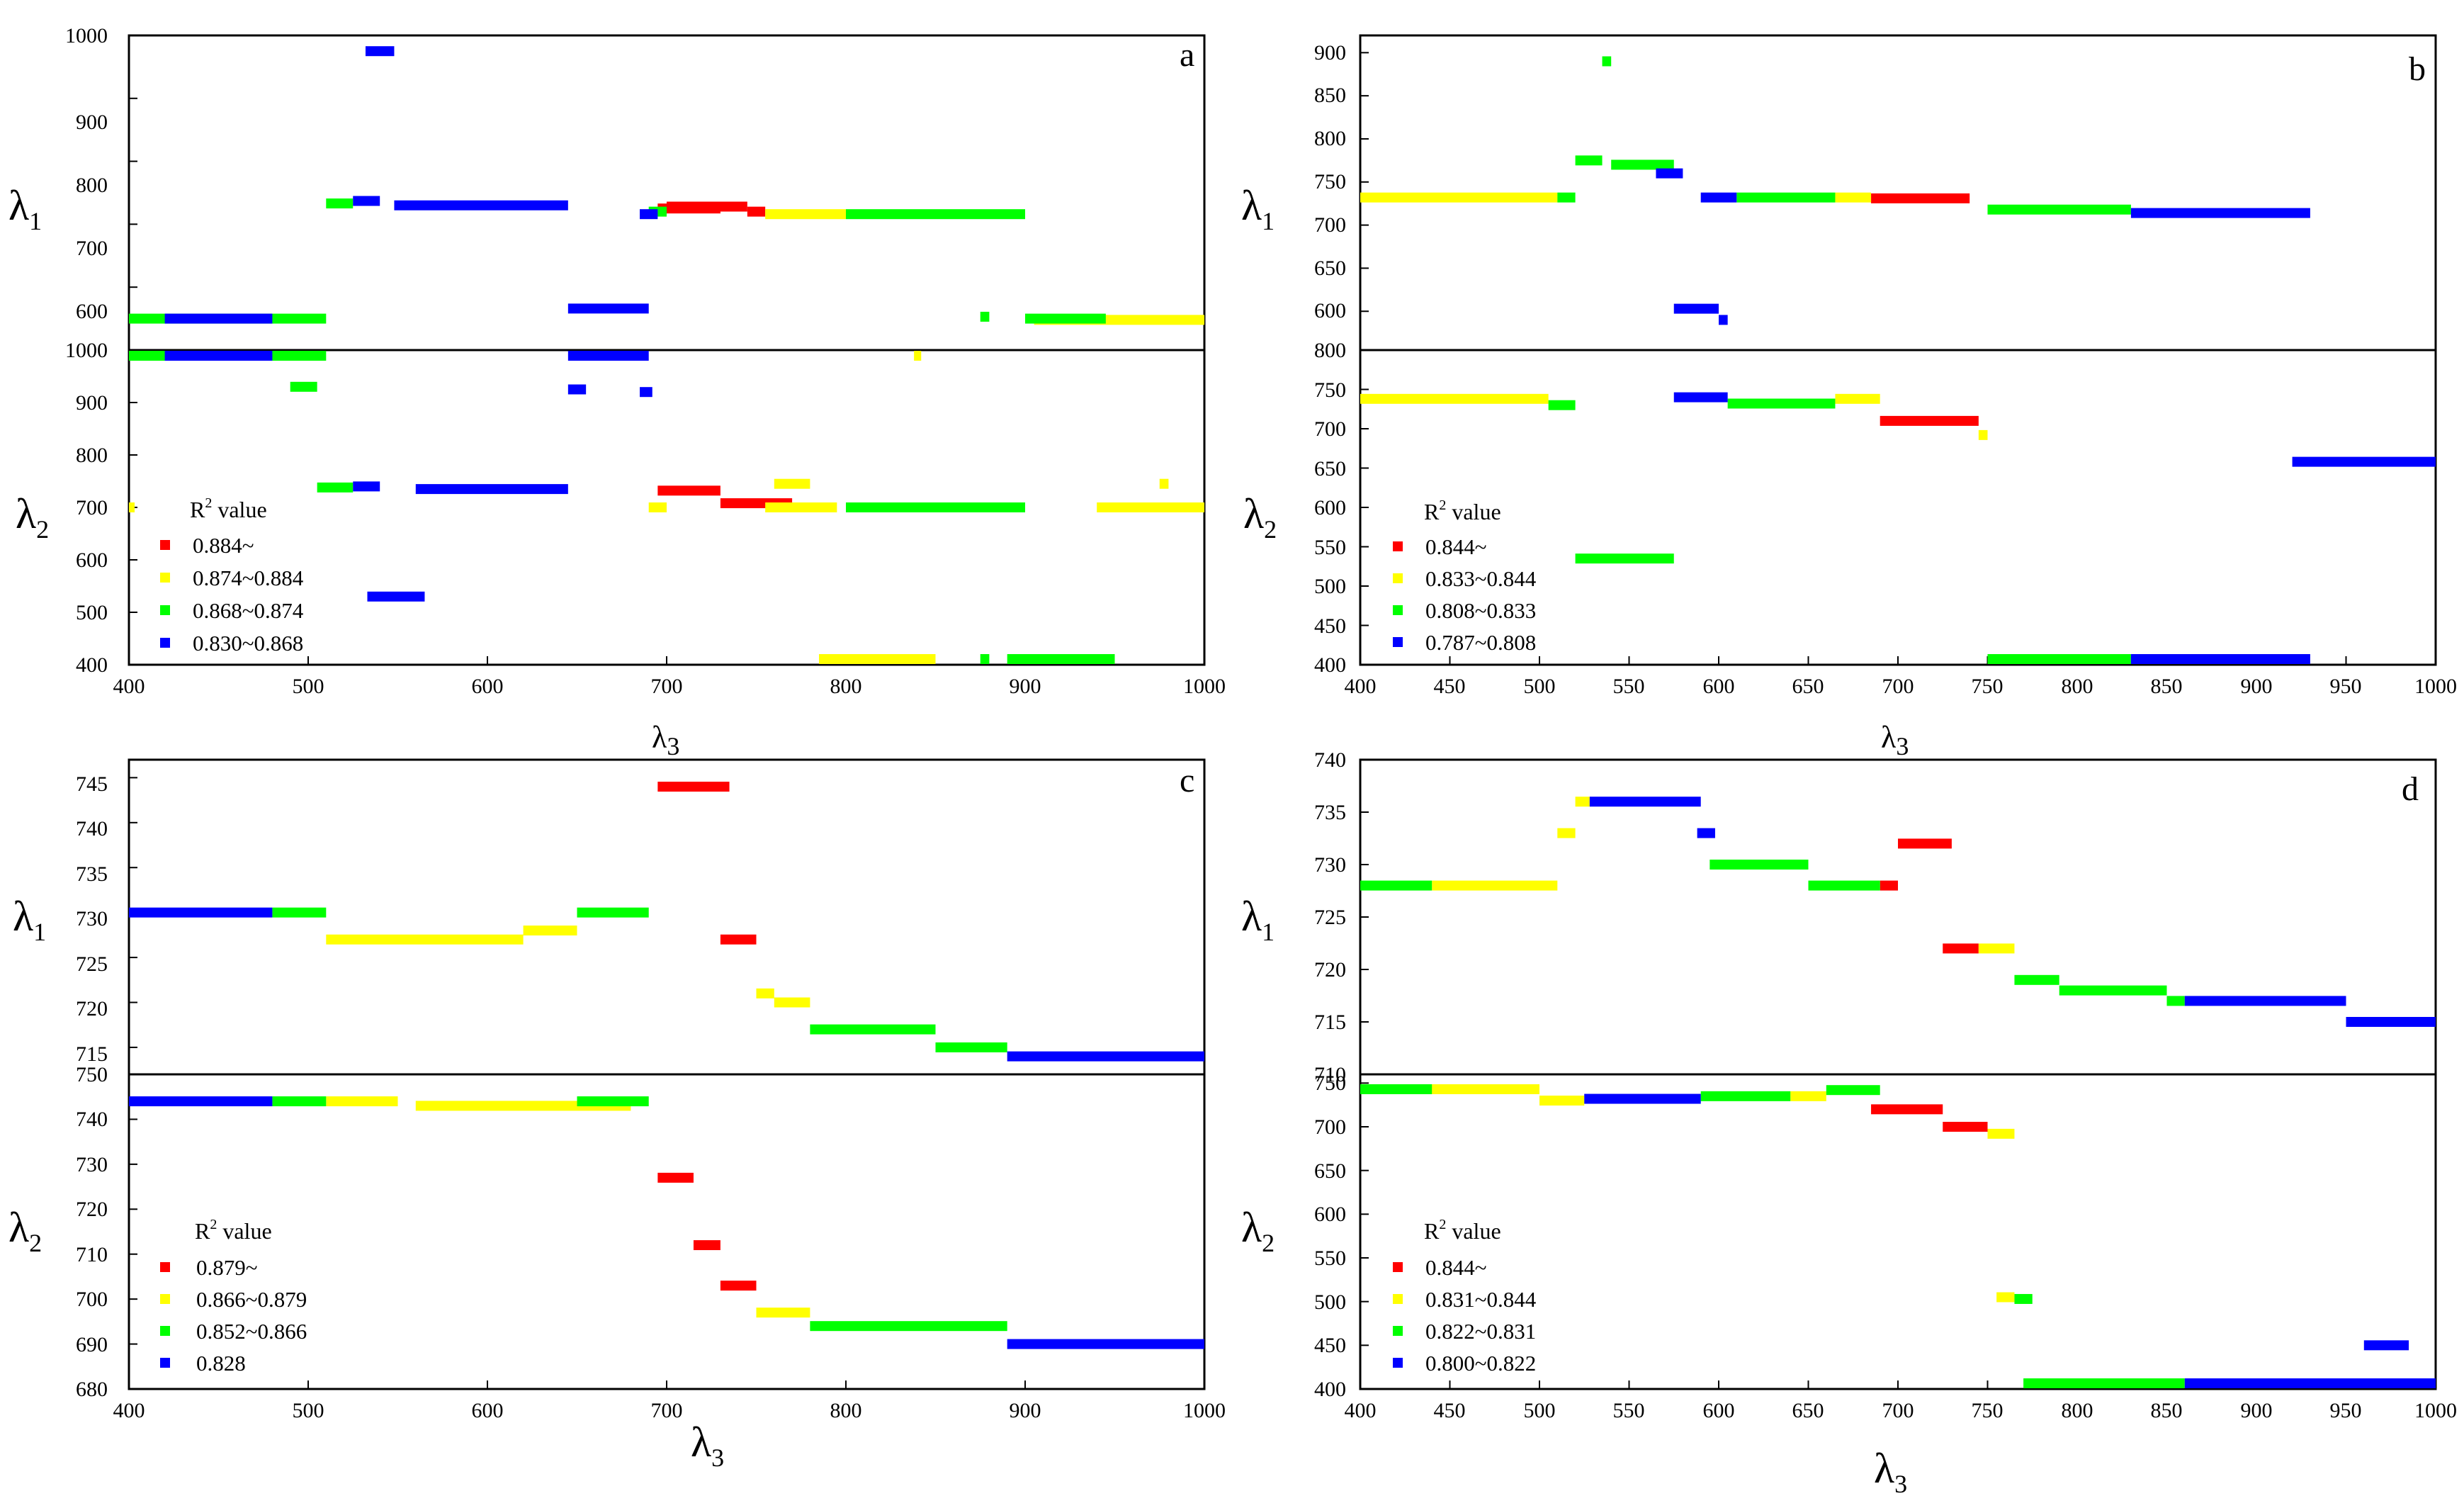 The height and width of the screenshot is (1496, 2464). What do you see at coordinates (92, 612) in the screenshot?
I see `y-tick-label: 500` at bounding box center [92, 612].